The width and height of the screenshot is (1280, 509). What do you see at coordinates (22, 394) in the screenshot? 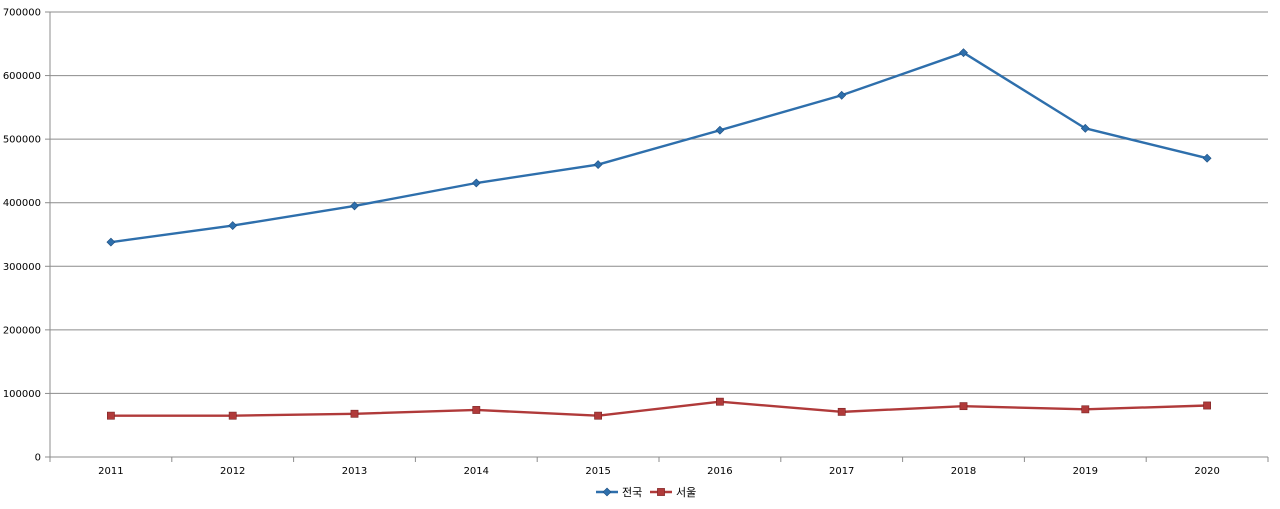
I see `y-tick-label: 100000` at bounding box center [22, 394].